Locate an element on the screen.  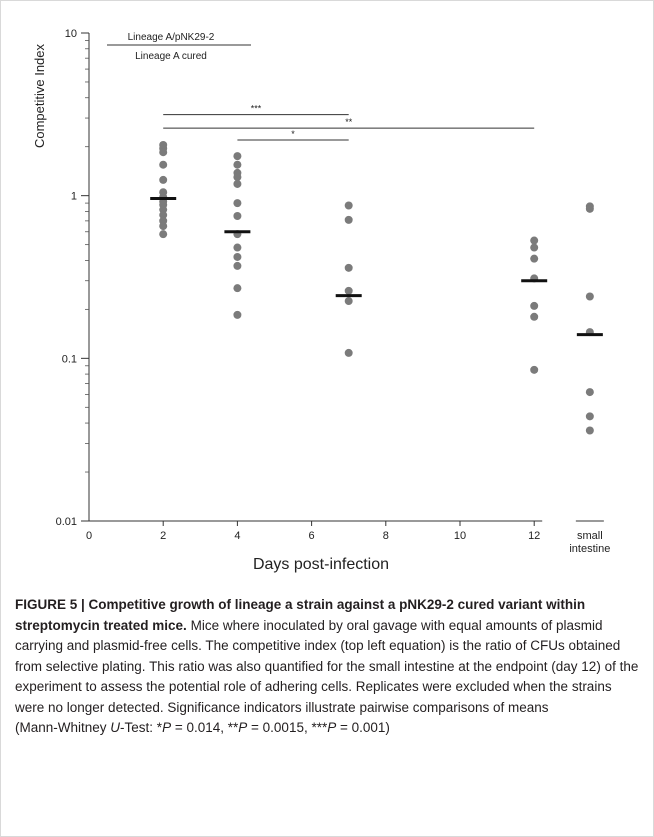
x-tick-label: 10 is located at coordinates (460, 536).